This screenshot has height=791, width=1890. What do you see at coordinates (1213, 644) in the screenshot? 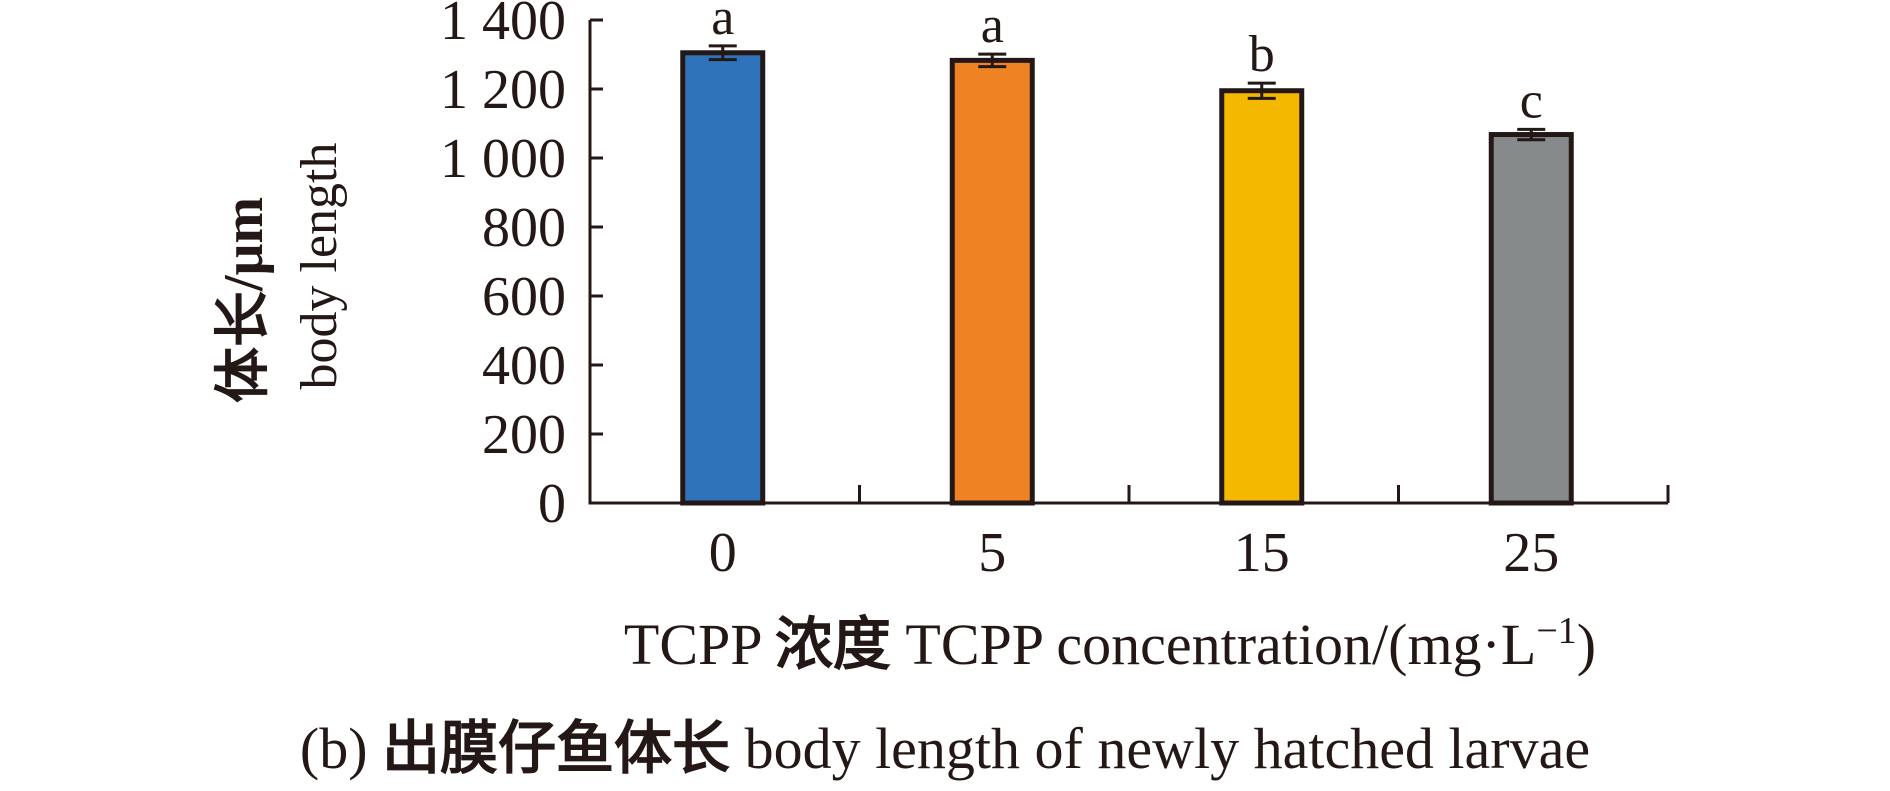
I see `x-axis-label-english: TCPP concentration/(mg·L` at bounding box center [1213, 644].